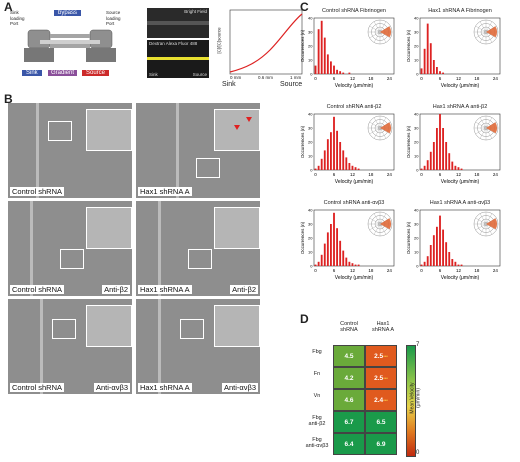 This screenshot has width=520, height=462. What do you see at coordinates (37, 387) in the screenshot?
I see `label-control-shrna-3: Control shRNA` at bounding box center [37, 387].